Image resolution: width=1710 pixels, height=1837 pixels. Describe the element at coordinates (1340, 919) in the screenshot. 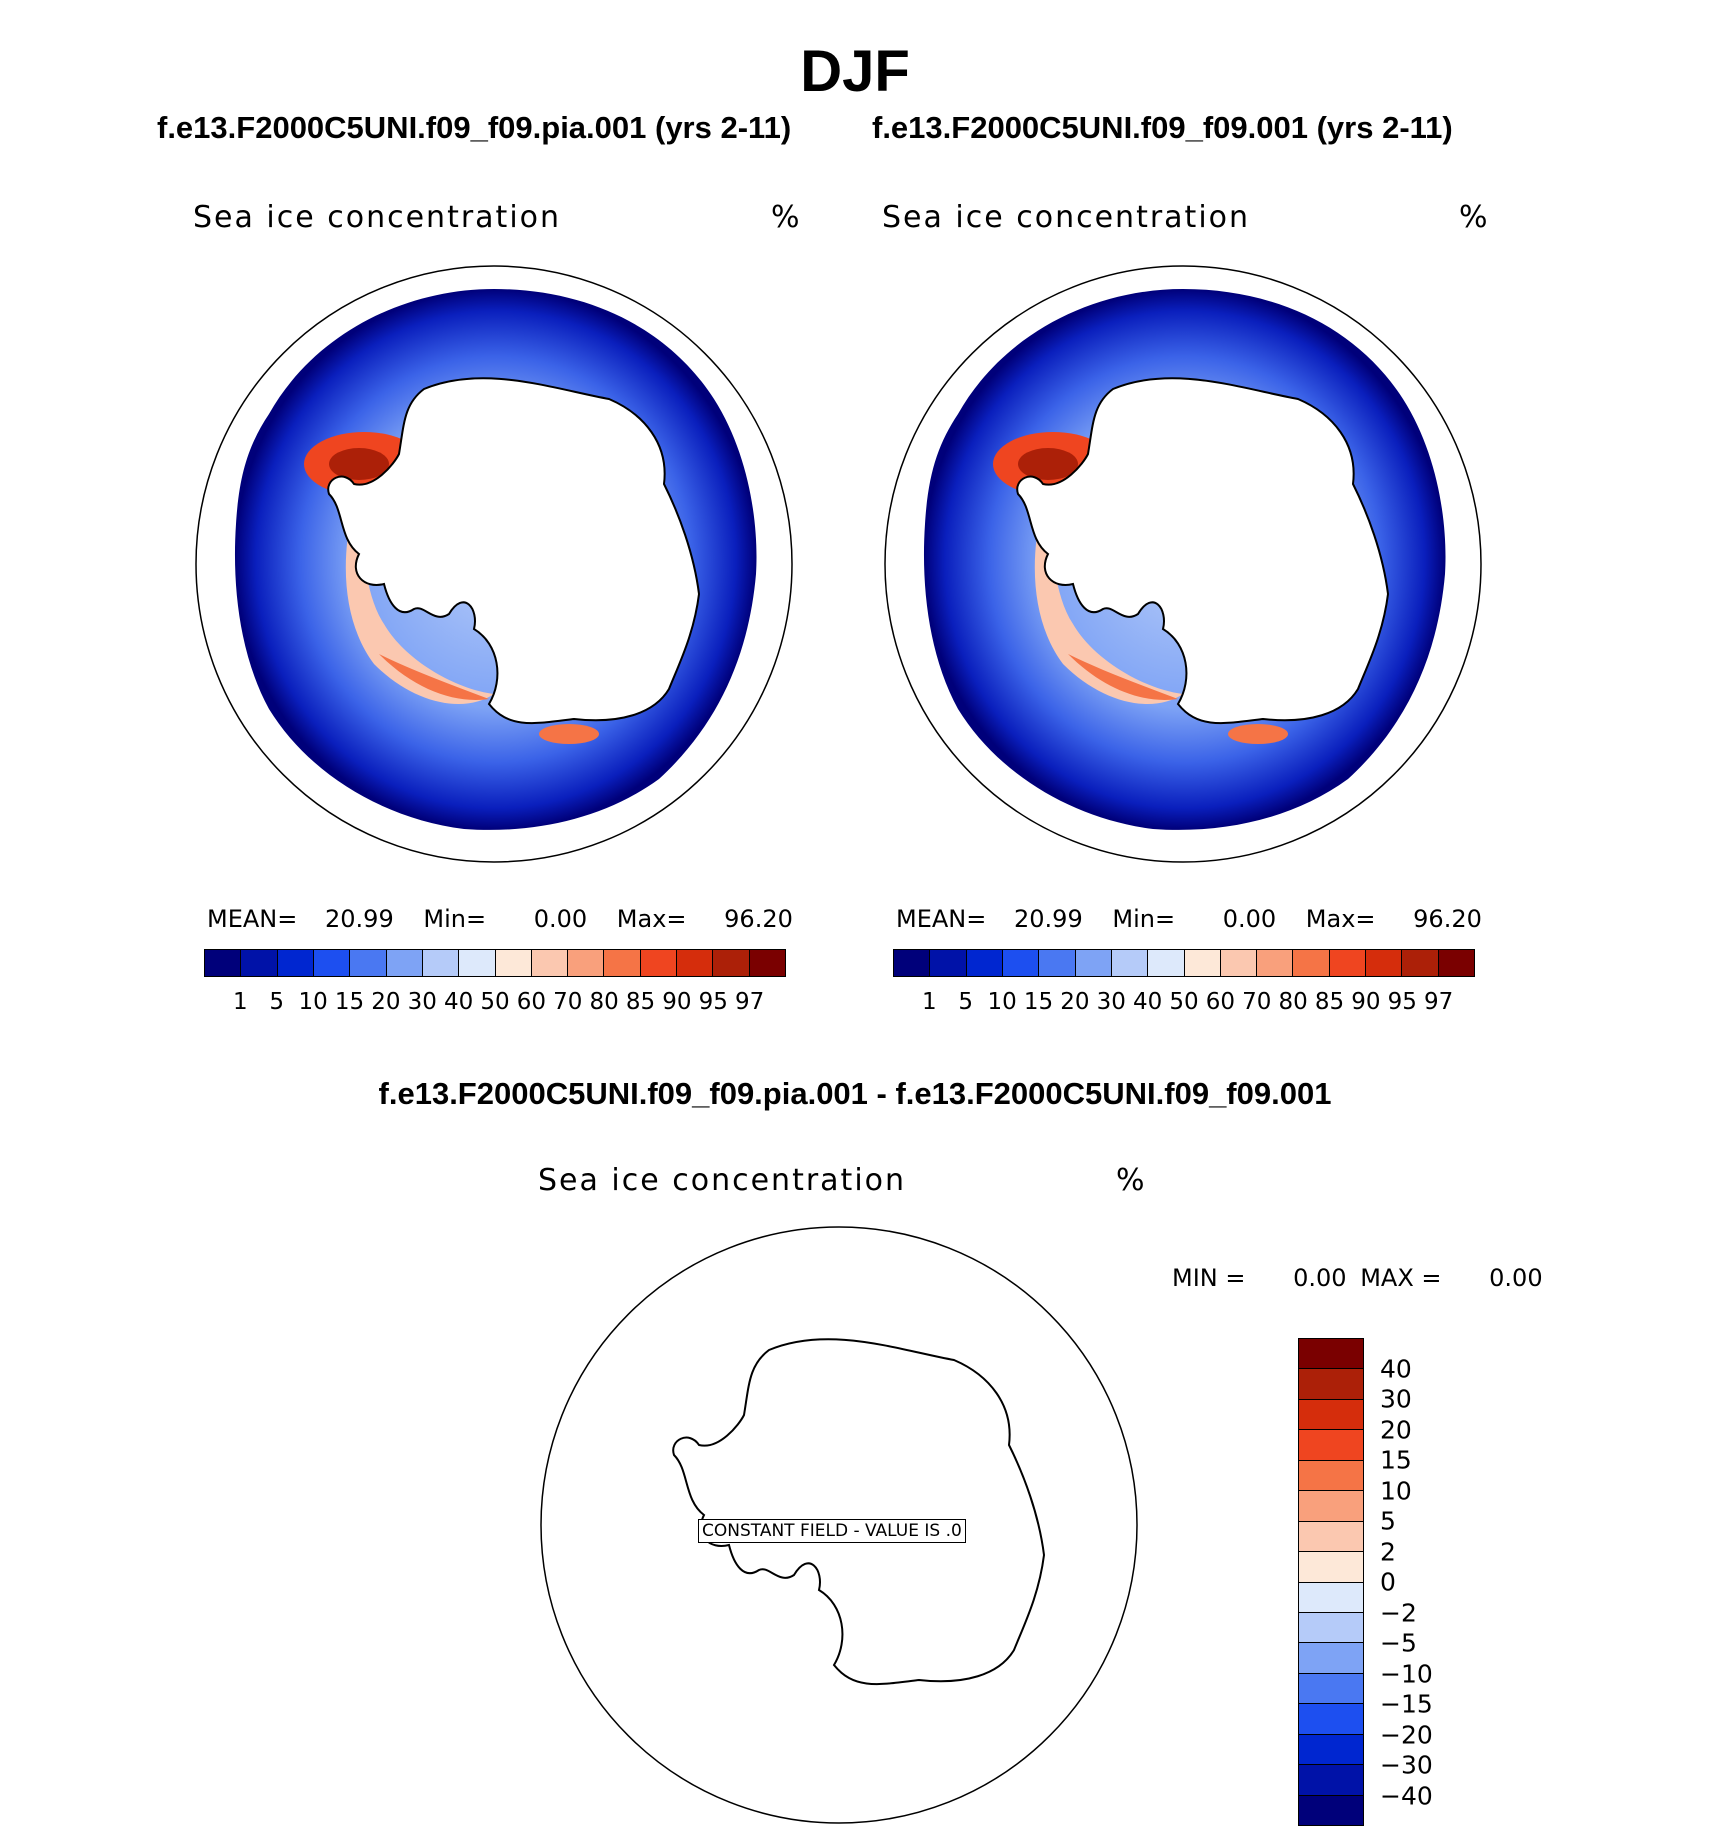

I see `max-label: Max=` at that location.